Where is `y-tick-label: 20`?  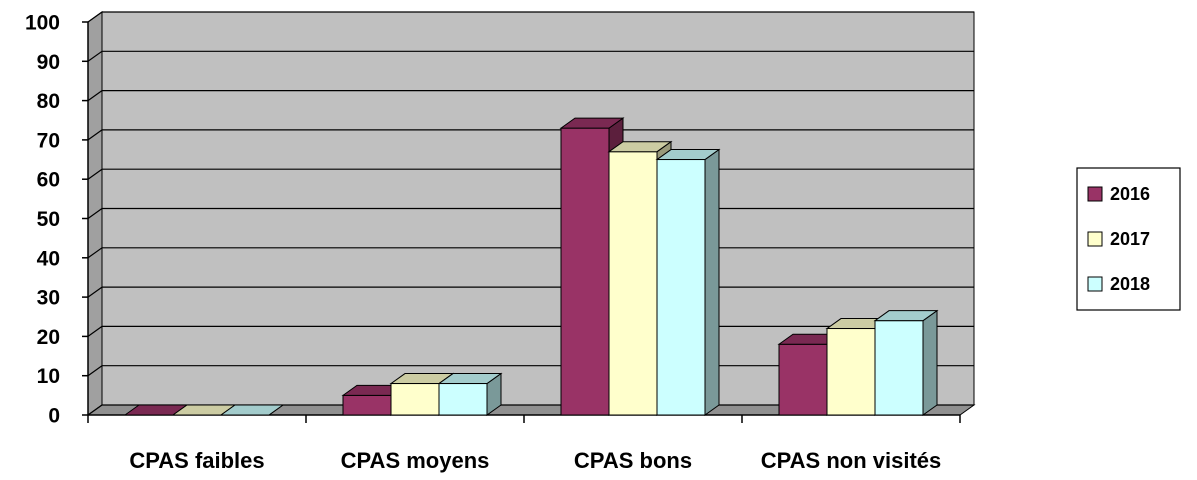
y-tick-label: 20 is located at coordinates (48, 337).